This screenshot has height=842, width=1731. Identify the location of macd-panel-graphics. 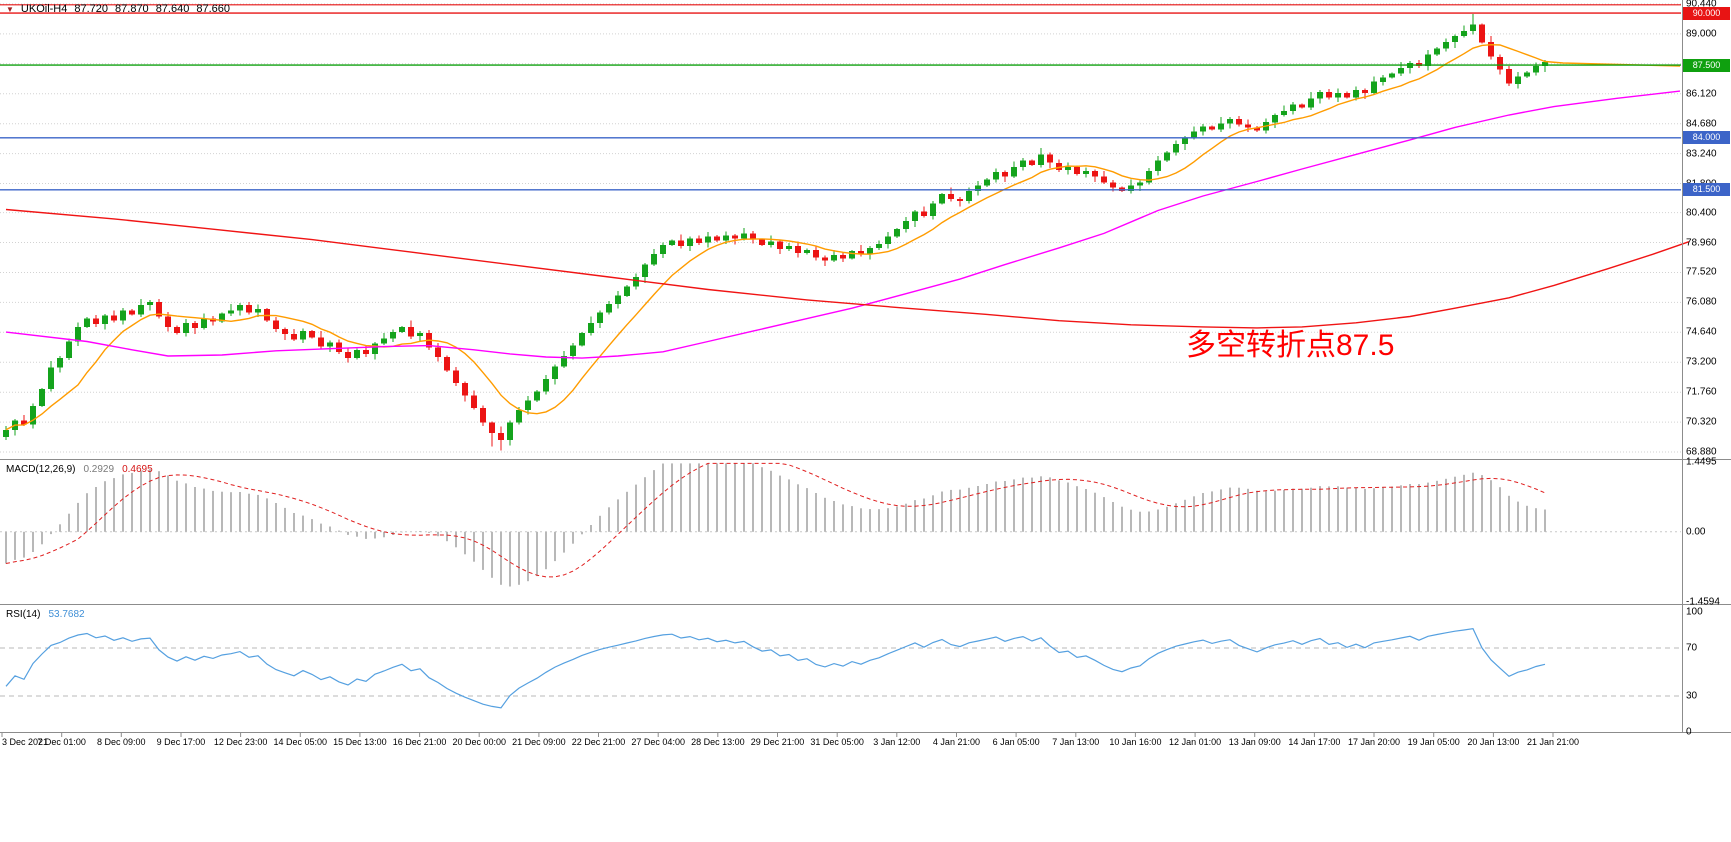
(840, 524).